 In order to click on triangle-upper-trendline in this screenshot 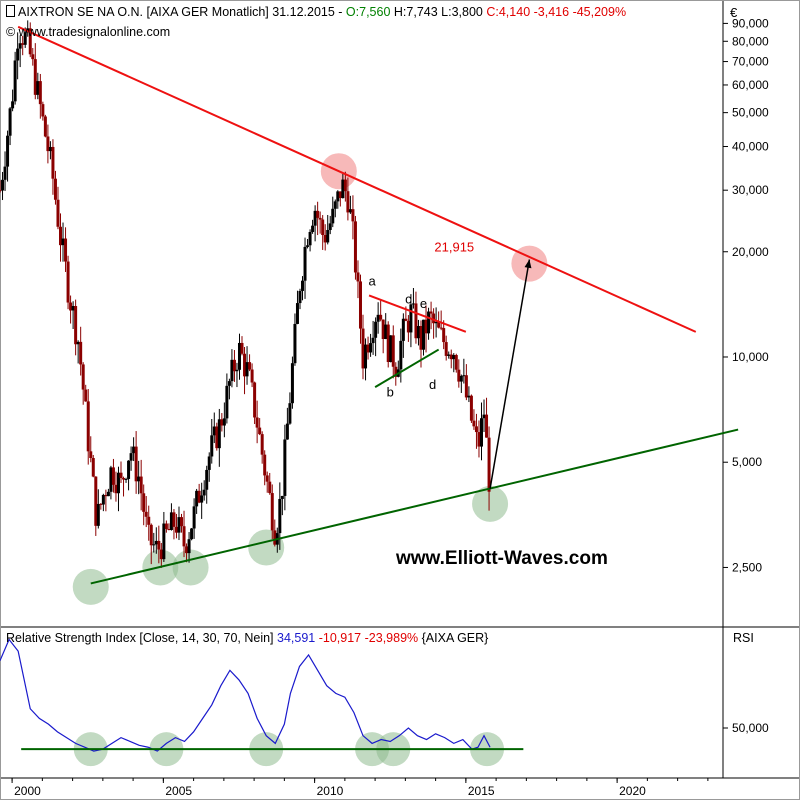, I will do `click(417, 313)`.